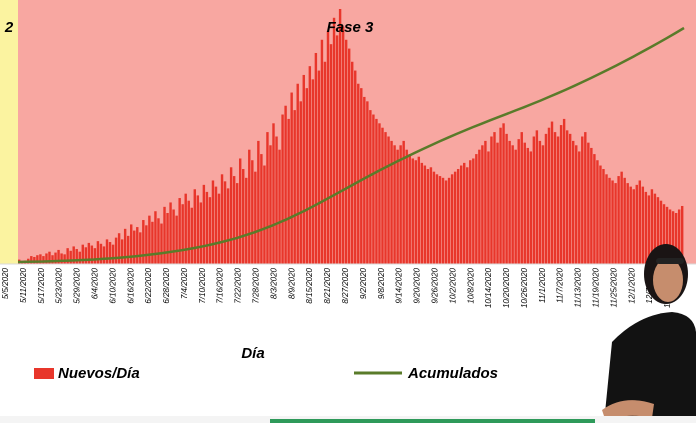  What do you see at coordinates (41, 285) in the screenshot?
I see `x-tick-label: 5/17/2020` at bounding box center [41, 285].